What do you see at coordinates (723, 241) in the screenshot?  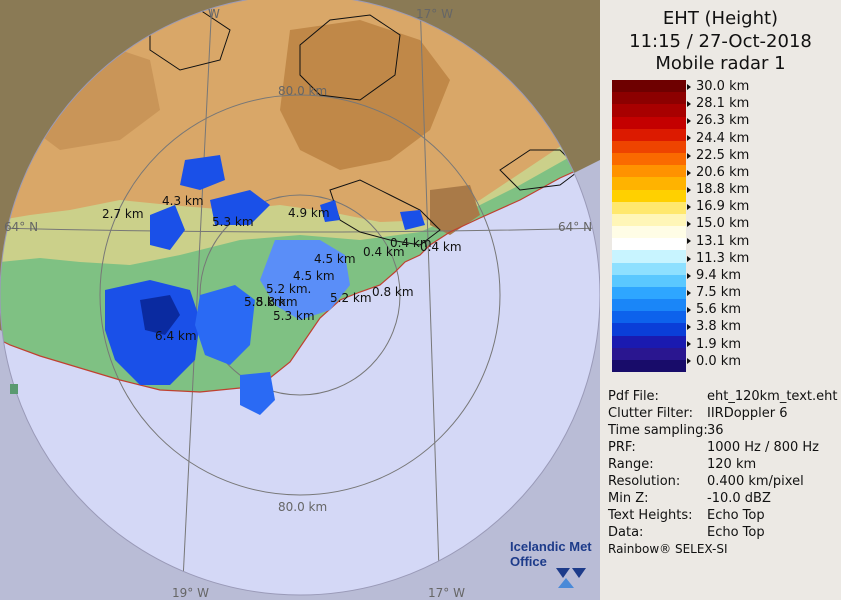 I see `legend-label: 13.1 km` at bounding box center [723, 241].